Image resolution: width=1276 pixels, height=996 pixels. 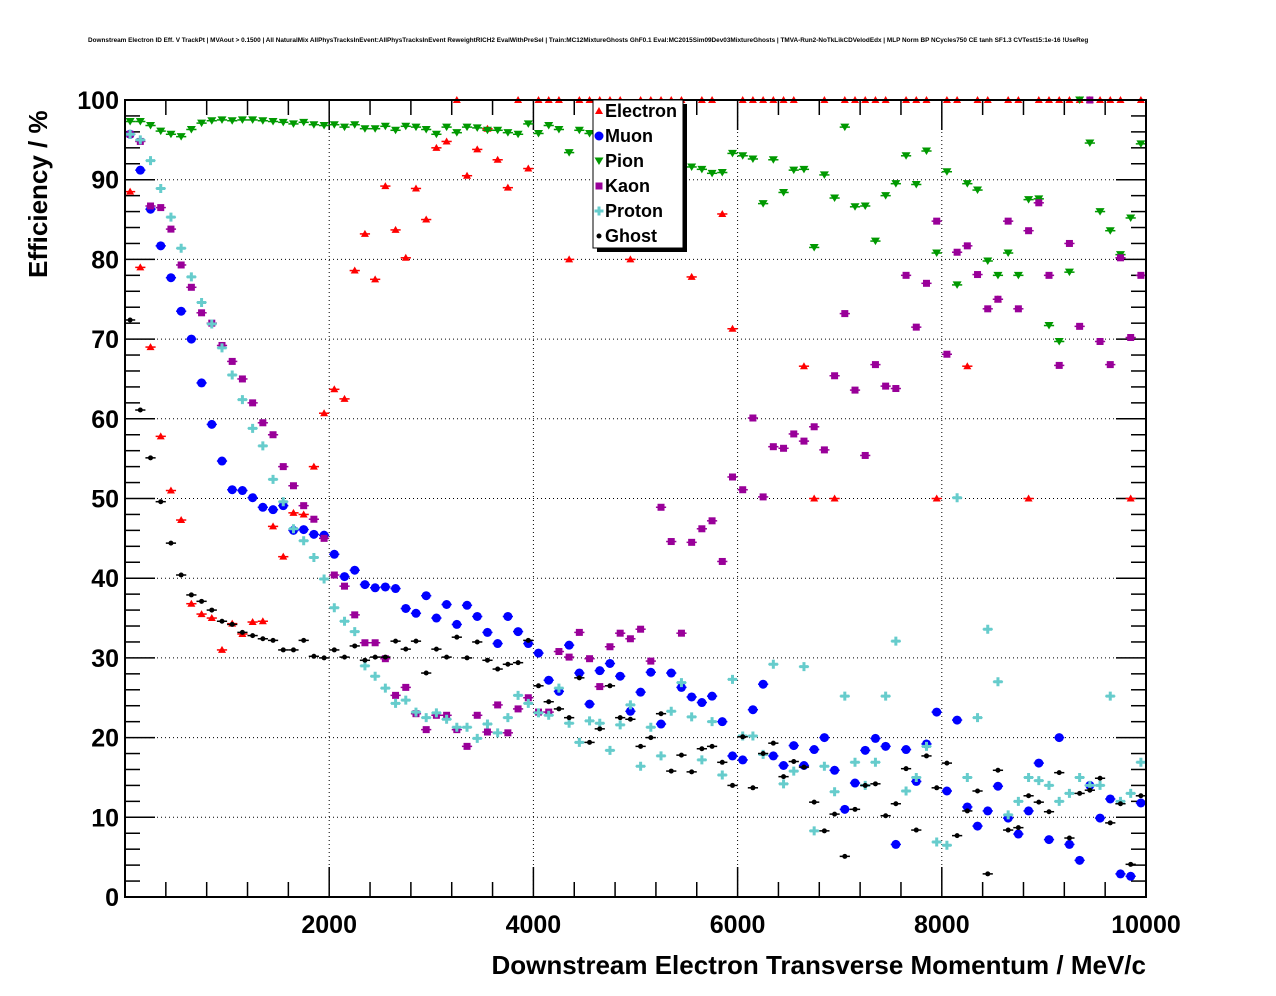 What do you see at coordinates (105, 818) in the screenshot?
I see `y-tick-label: 10` at bounding box center [105, 818].